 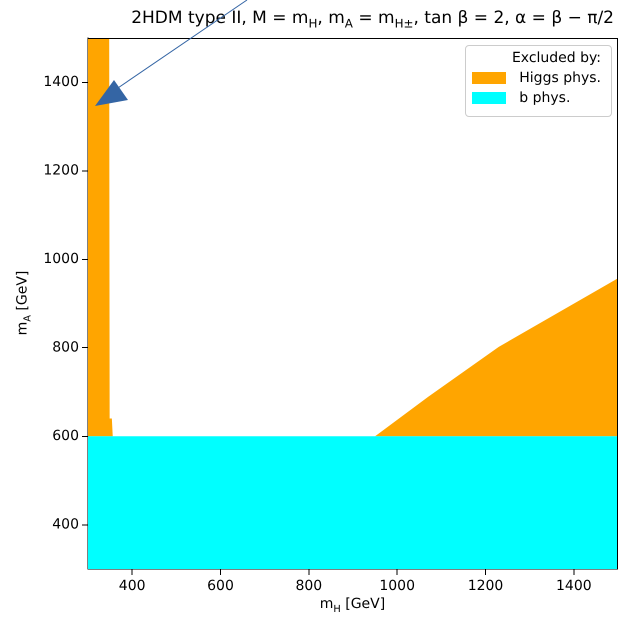 I want to click on legend-label: b phys., so click(x=544, y=98).